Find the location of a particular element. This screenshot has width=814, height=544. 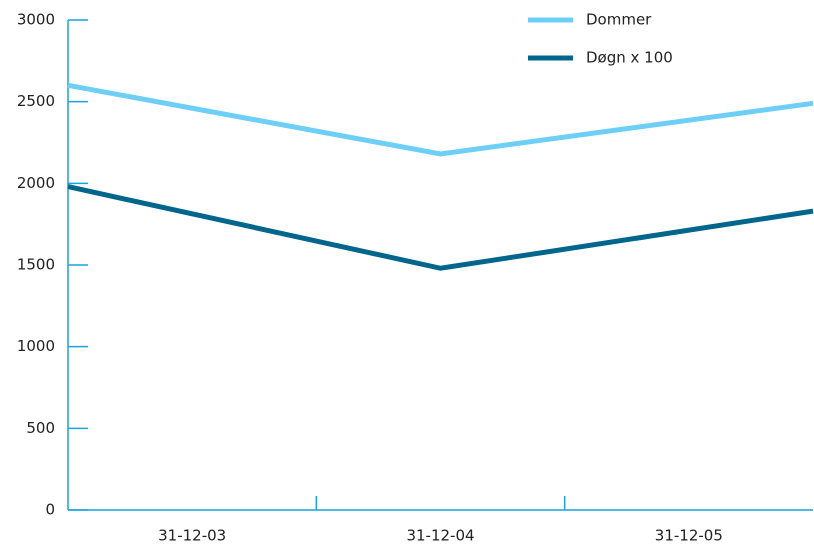

x-tick-label: 31-12-05 is located at coordinates (689, 535).